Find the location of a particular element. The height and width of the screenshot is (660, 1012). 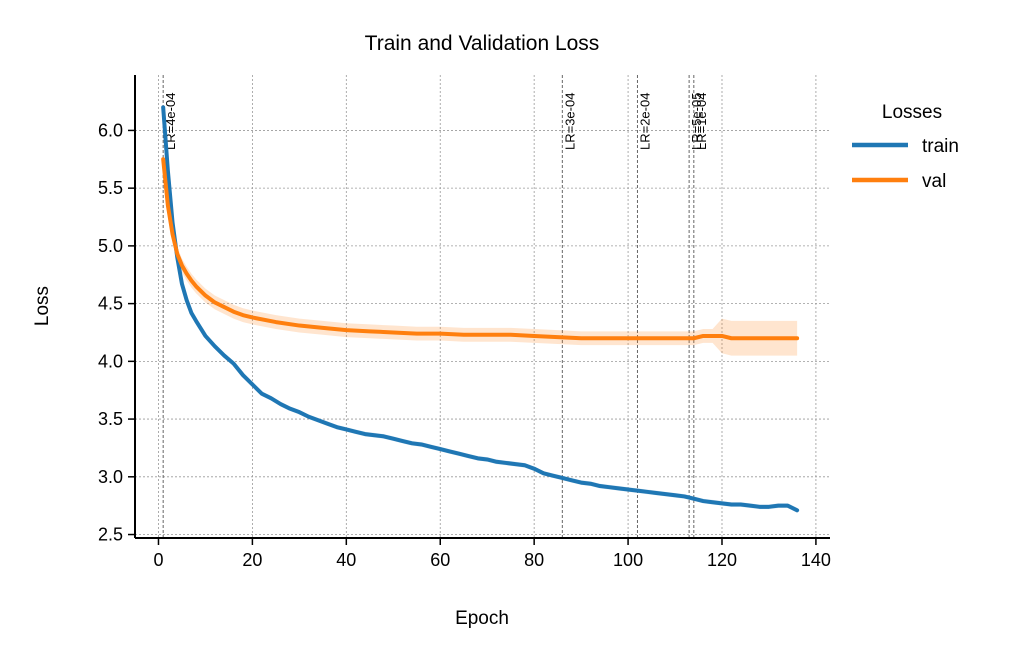

x-tick-label: 140 is located at coordinates (816, 560).